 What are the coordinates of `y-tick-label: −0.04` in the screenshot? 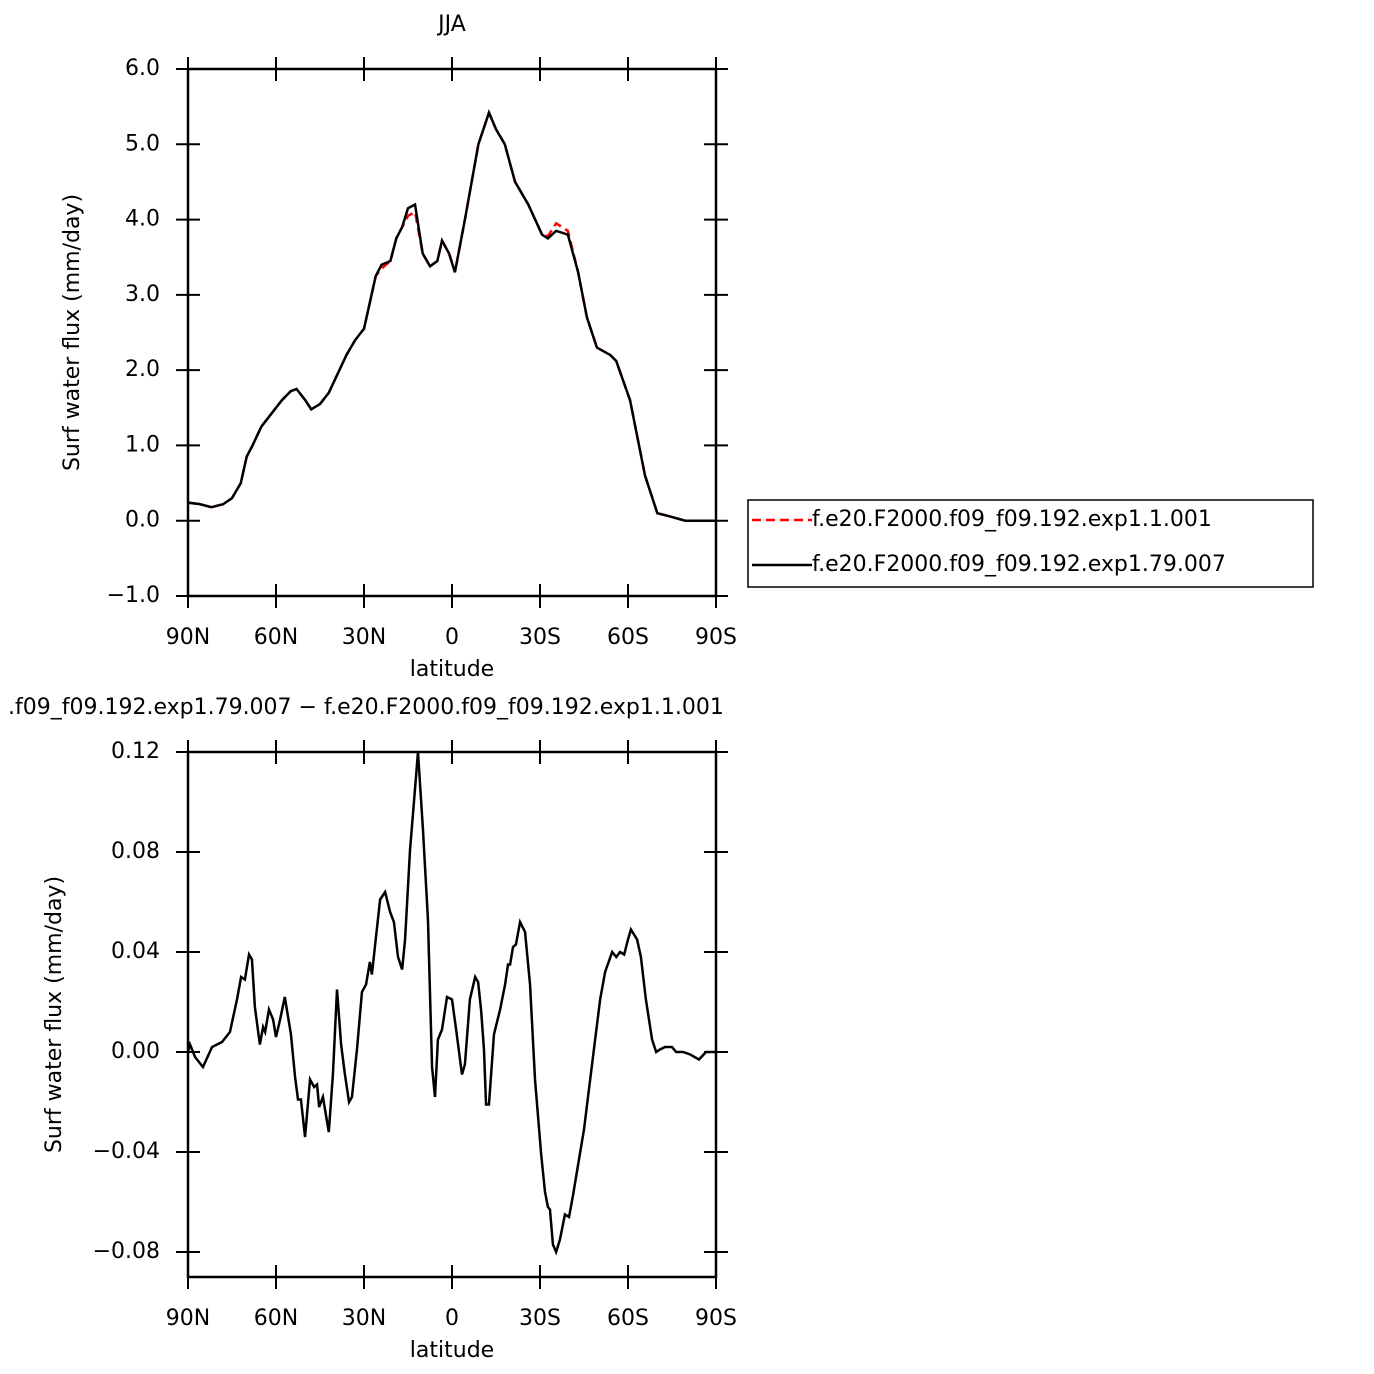 It's located at (126, 1151).